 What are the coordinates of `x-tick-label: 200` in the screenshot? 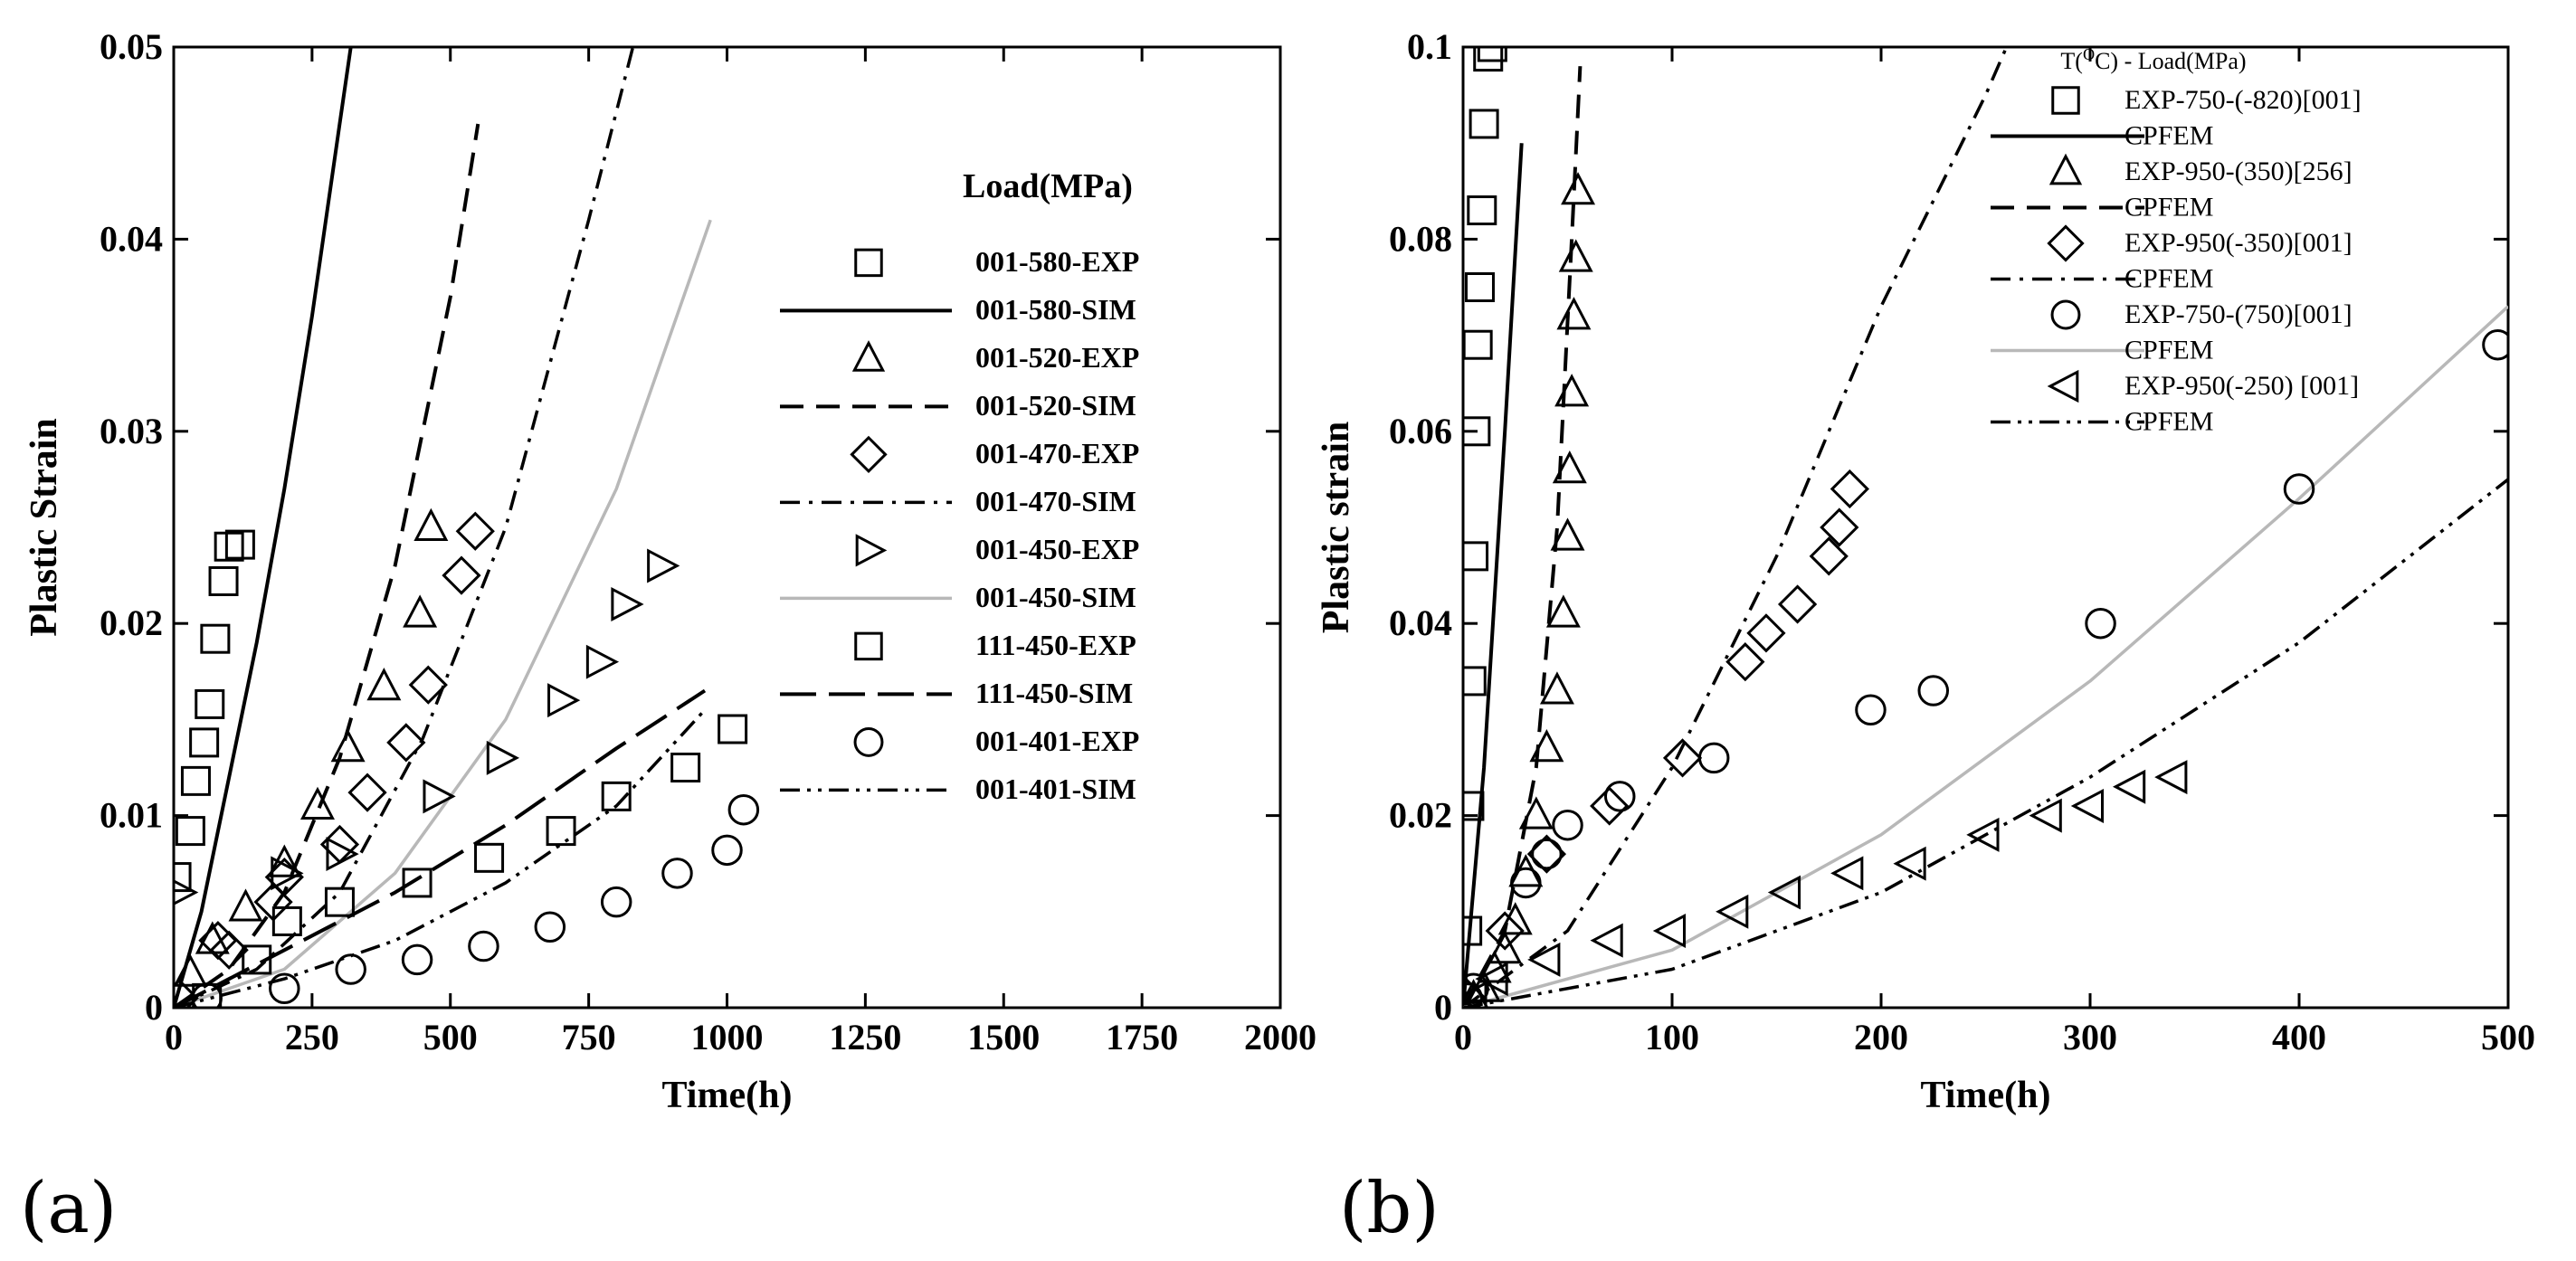 It's located at (1881, 1037).